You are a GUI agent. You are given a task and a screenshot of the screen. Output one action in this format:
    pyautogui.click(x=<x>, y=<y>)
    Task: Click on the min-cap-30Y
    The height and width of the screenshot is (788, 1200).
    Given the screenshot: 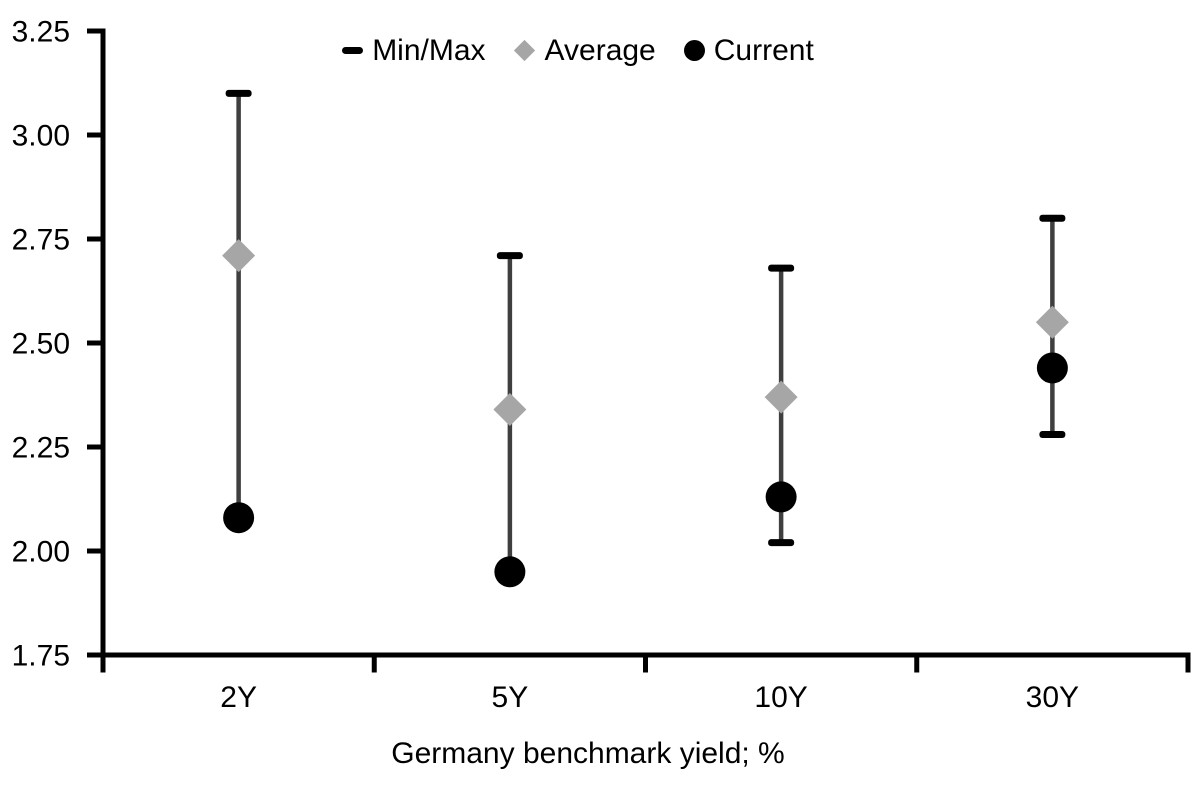 What is the action you would take?
    pyautogui.click(x=1052, y=435)
    